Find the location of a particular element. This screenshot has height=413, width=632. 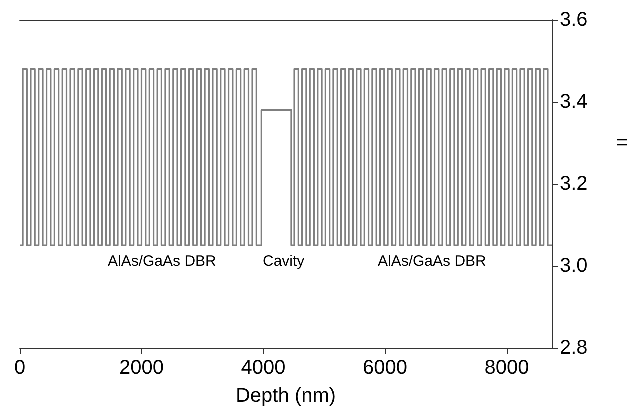

x-tick-label: 6000 is located at coordinates (385, 368).